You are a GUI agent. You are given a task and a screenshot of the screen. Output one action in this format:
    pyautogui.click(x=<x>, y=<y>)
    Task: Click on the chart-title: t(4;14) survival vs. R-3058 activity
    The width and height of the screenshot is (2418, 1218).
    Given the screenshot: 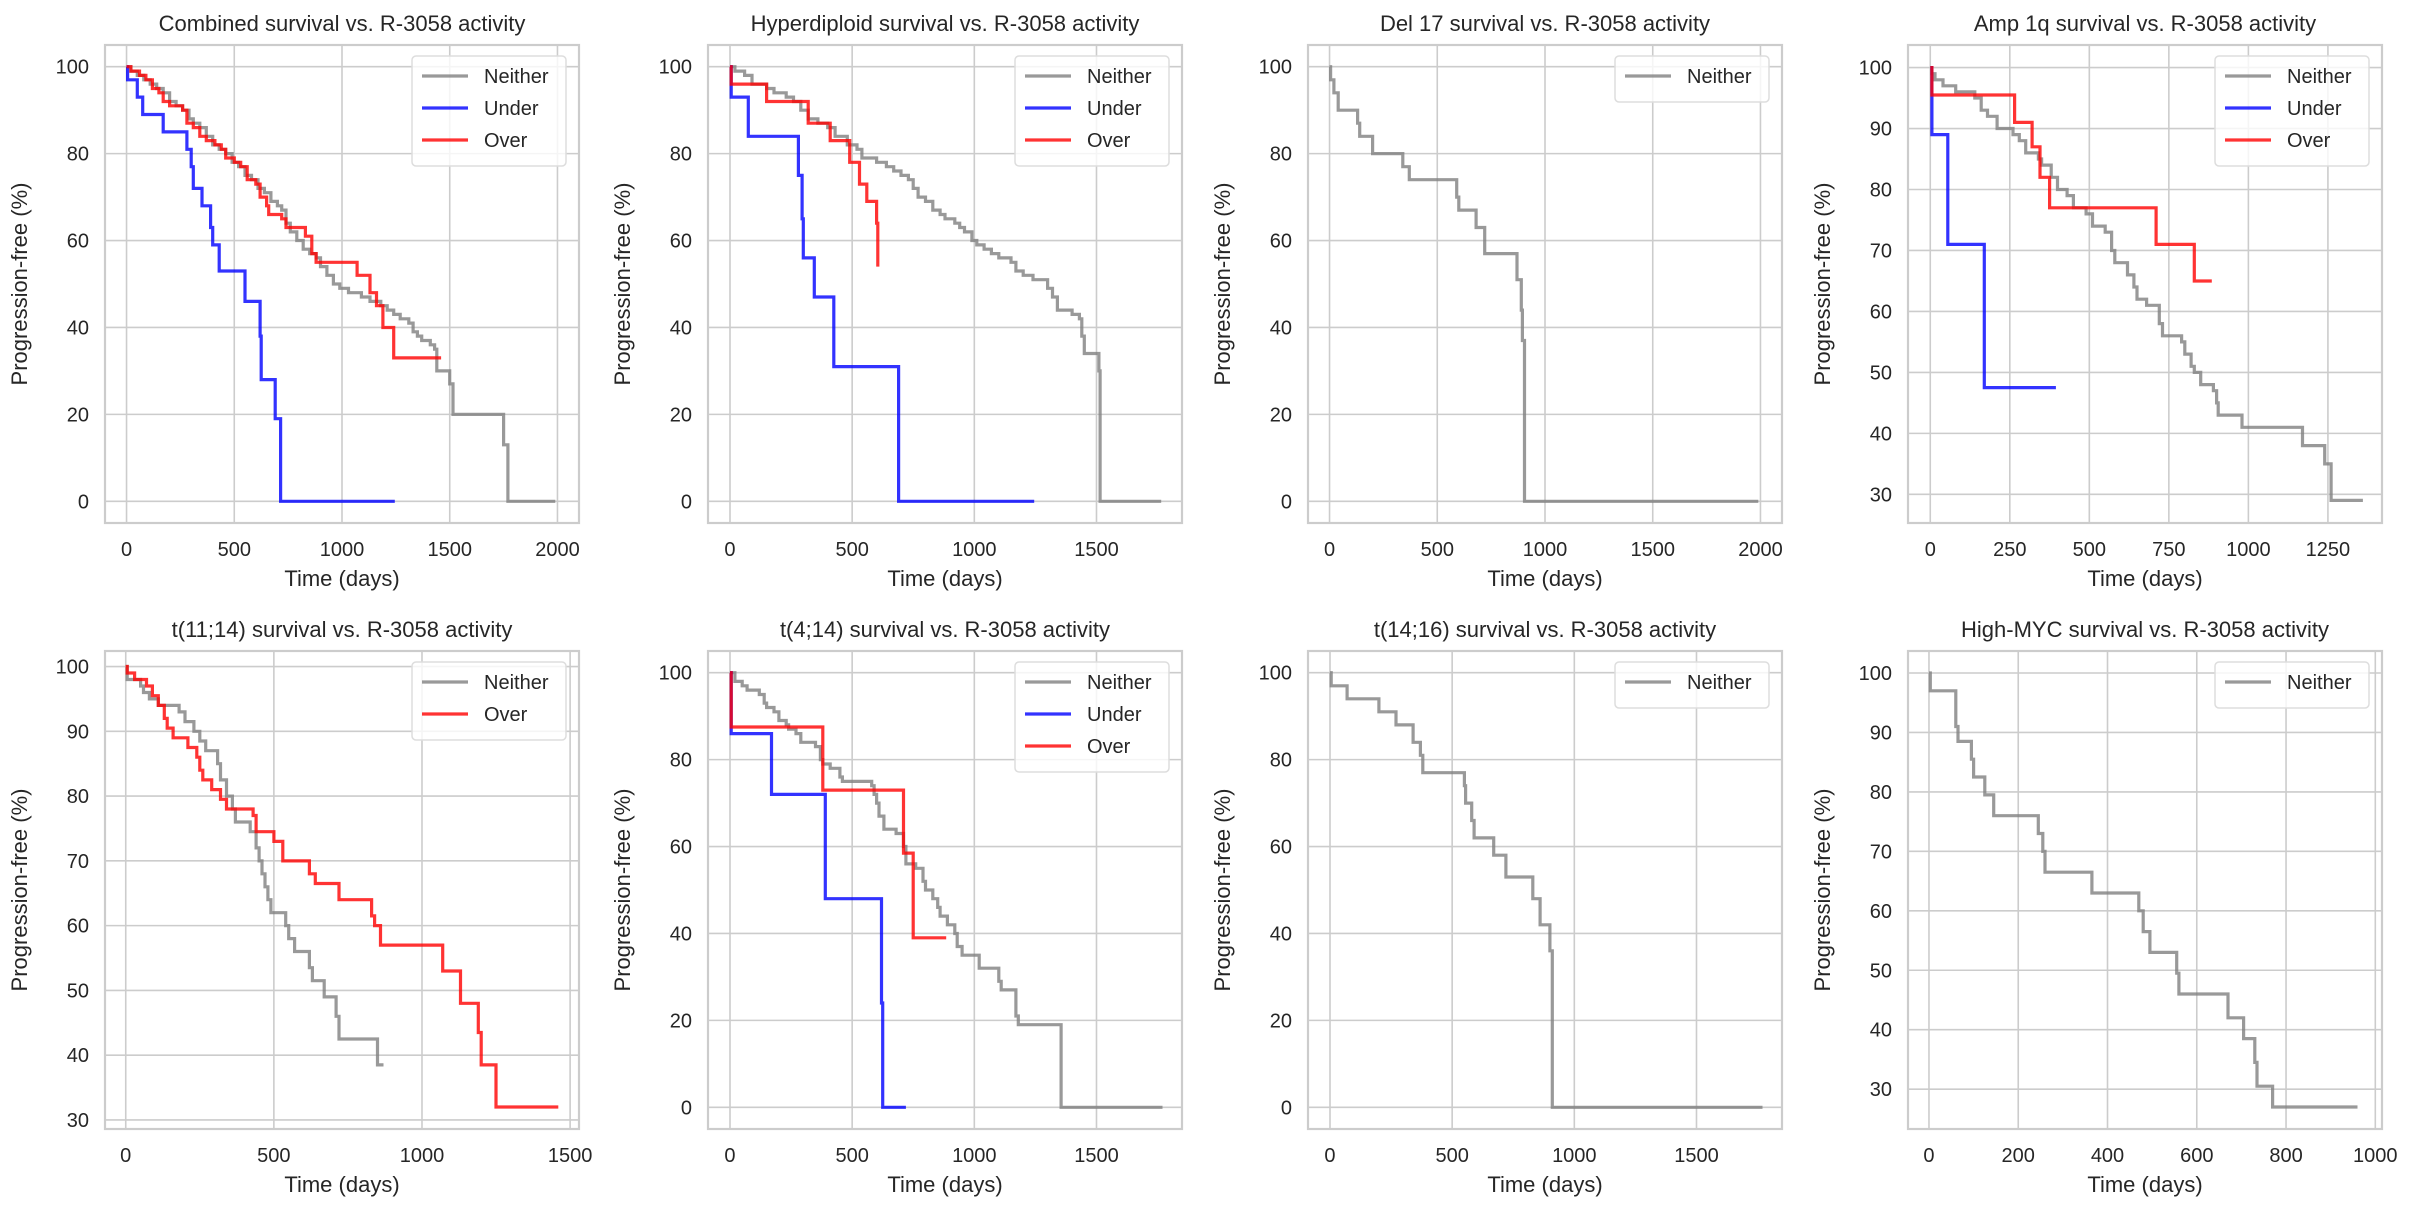 What is the action you would take?
    pyautogui.click(x=945, y=629)
    